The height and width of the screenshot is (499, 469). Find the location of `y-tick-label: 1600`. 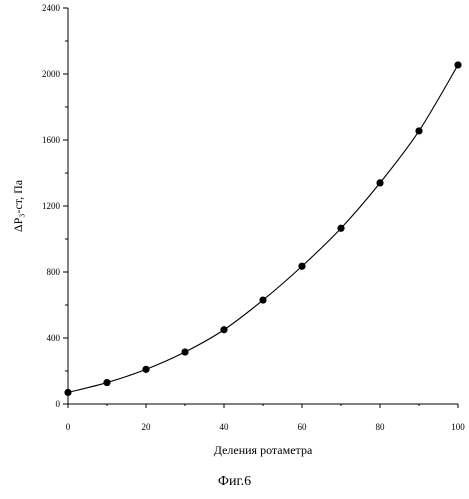

y-tick-label: 1600 is located at coordinates (51, 140).